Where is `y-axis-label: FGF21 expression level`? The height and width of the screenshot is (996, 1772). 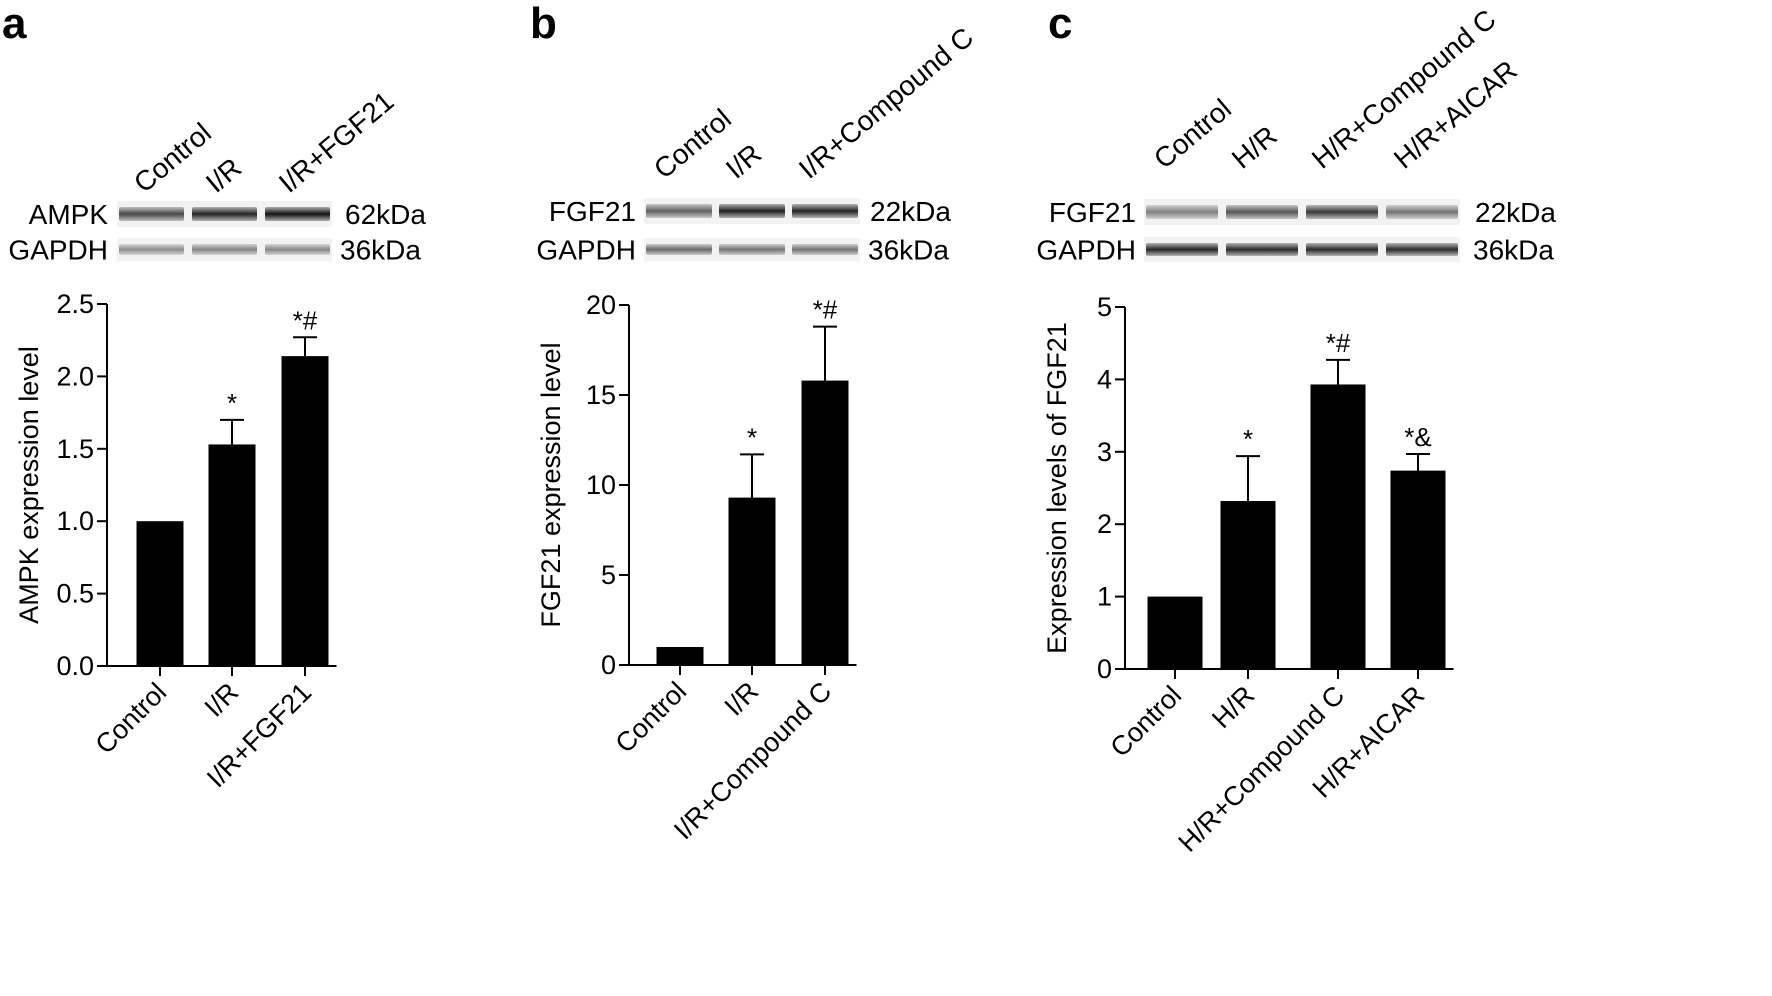 y-axis-label: FGF21 expression level is located at coordinates (551, 484).